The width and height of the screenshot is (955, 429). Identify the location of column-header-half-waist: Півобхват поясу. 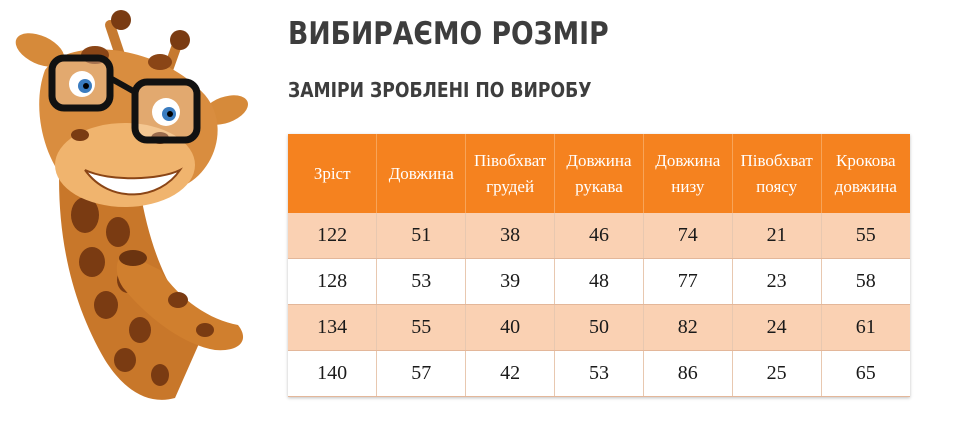
(777, 173).